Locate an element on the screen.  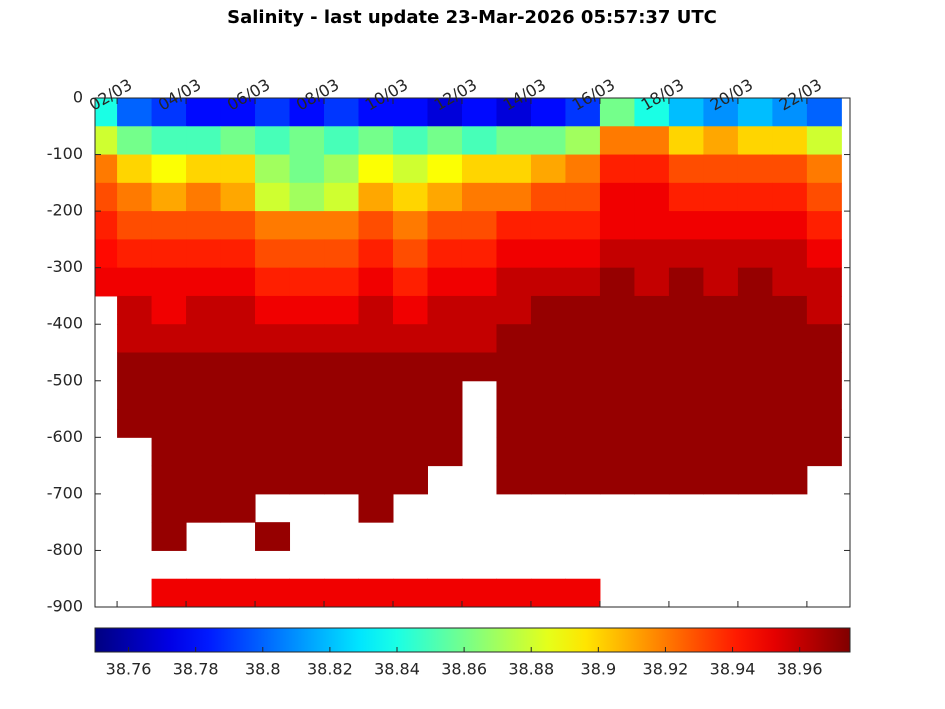
y-tick-label: -900 is located at coordinates (65, 606).